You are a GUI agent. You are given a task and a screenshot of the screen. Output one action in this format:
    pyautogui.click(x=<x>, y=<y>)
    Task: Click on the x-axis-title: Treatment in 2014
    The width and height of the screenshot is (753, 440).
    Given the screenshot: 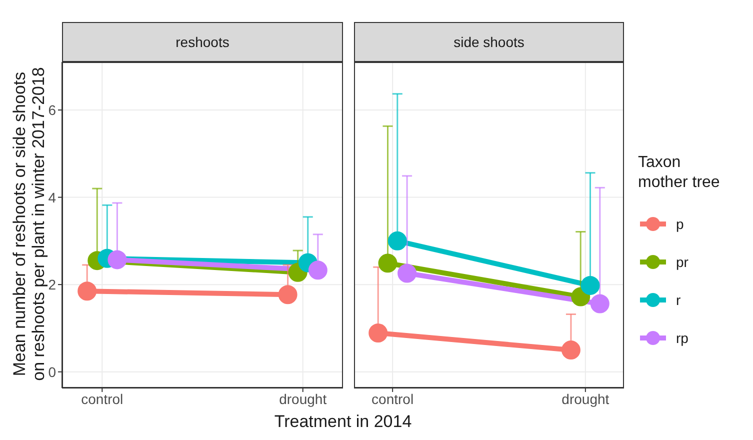 What is the action you would take?
    pyautogui.click(x=343, y=422)
    